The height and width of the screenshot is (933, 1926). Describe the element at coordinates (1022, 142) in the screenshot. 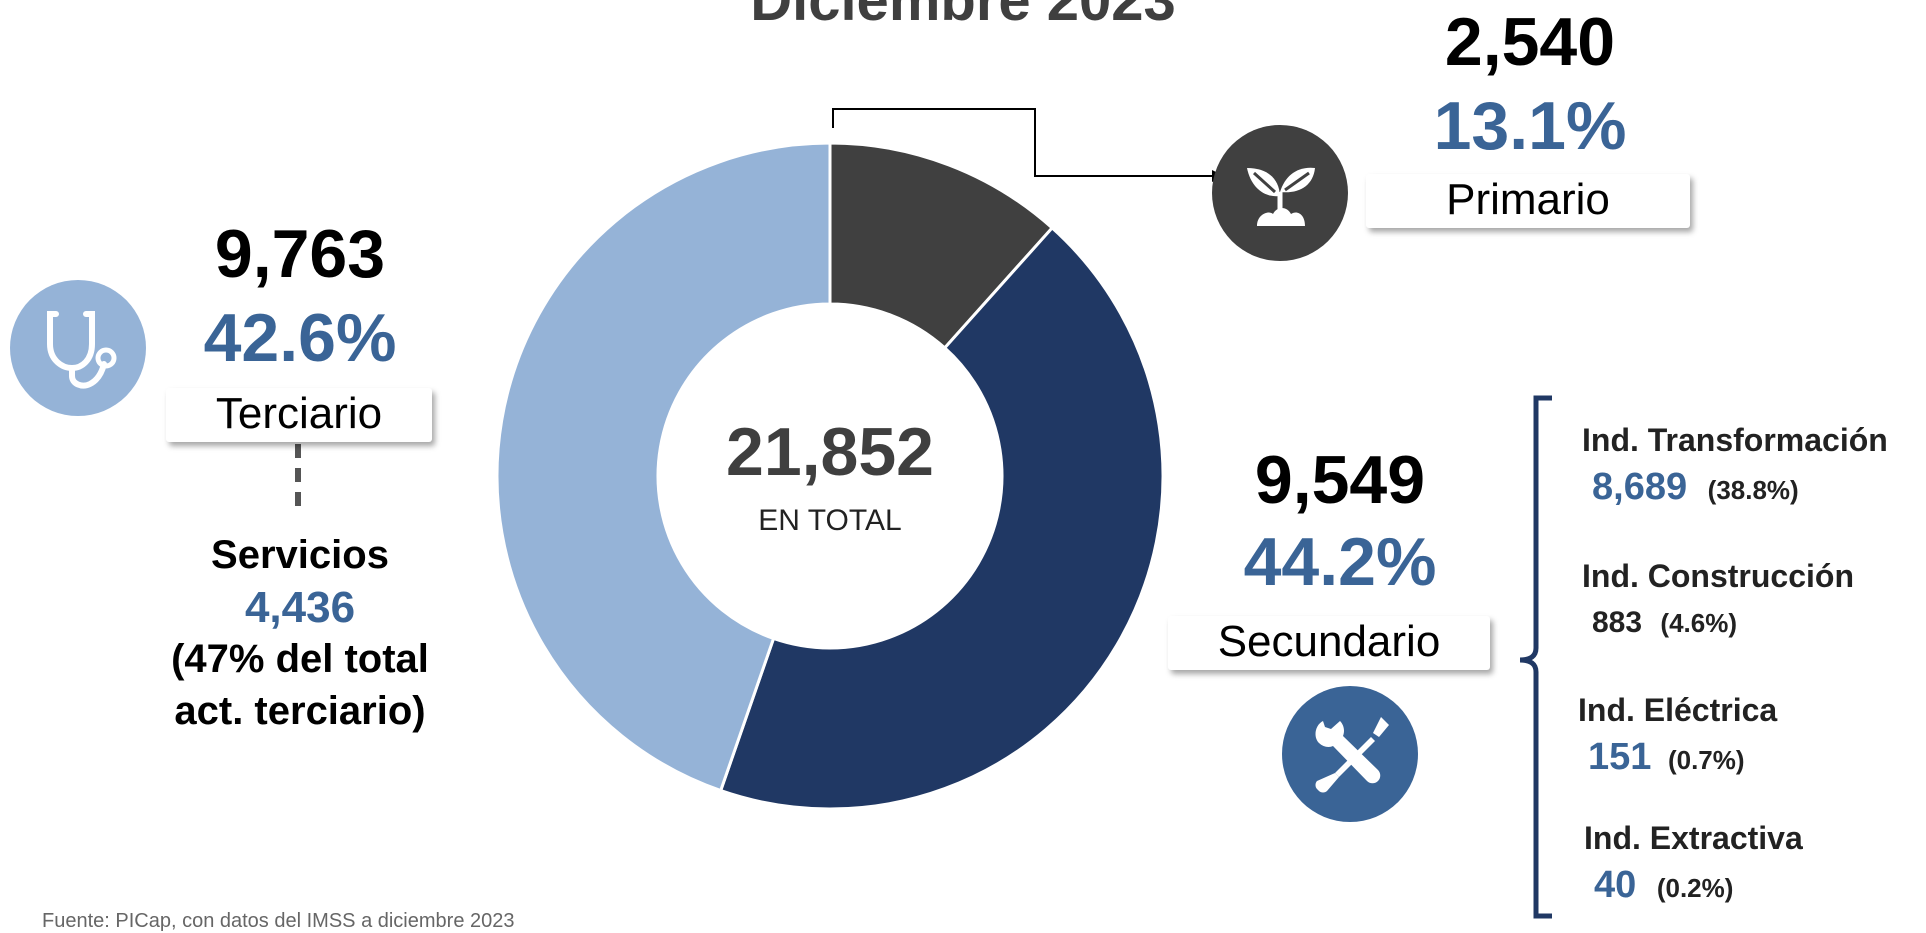

I see `primario-leader-line` at that location.